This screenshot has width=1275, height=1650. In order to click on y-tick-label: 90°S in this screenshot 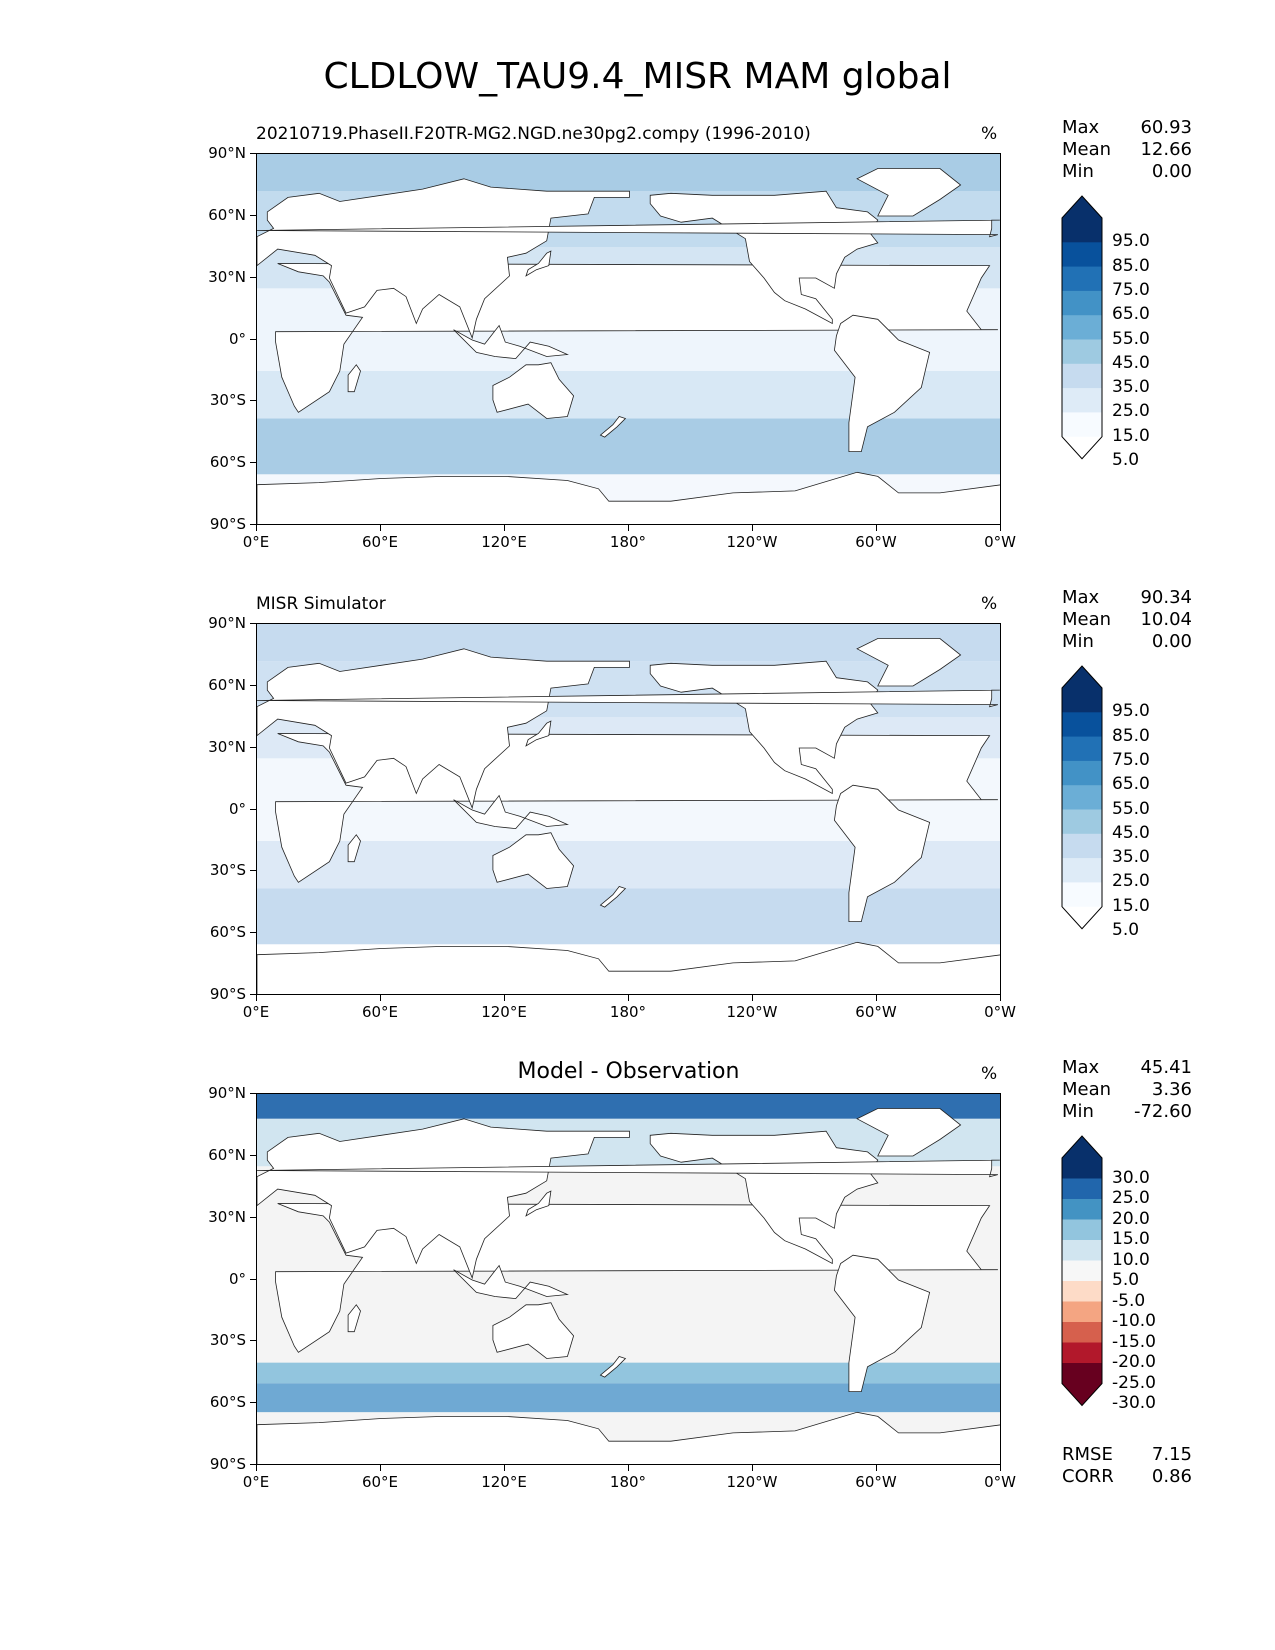, I will do `click(227, 994)`.